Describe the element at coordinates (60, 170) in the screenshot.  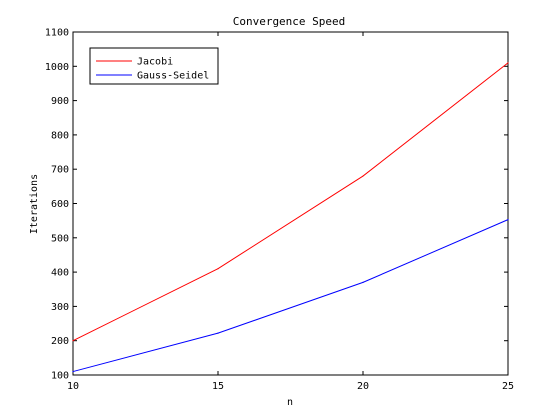
I see `y-tick-label: 700` at that location.